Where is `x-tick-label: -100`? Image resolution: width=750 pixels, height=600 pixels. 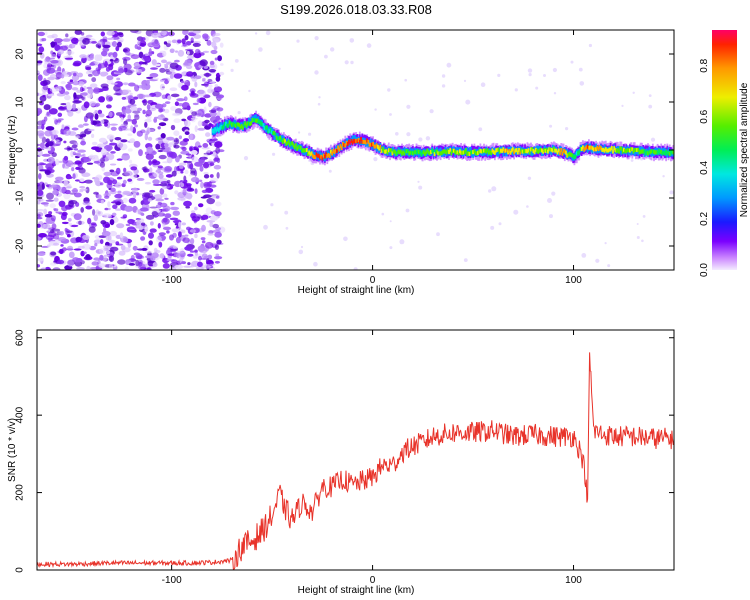
x-tick-label: -100 is located at coordinates (172, 580).